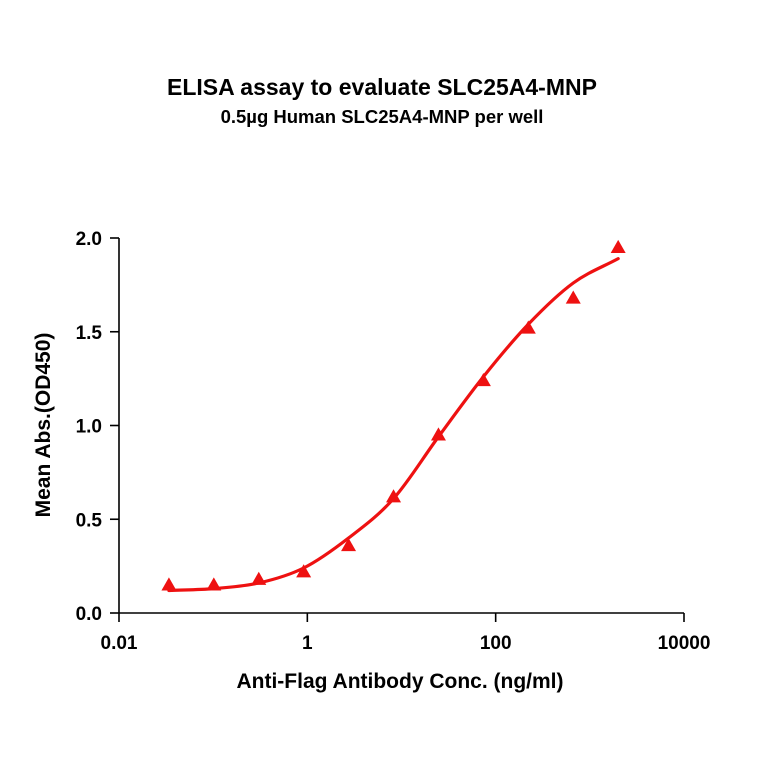 This screenshot has width=764, height=764. I want to click on x-tick-label: 0.01, so click(119, 643).